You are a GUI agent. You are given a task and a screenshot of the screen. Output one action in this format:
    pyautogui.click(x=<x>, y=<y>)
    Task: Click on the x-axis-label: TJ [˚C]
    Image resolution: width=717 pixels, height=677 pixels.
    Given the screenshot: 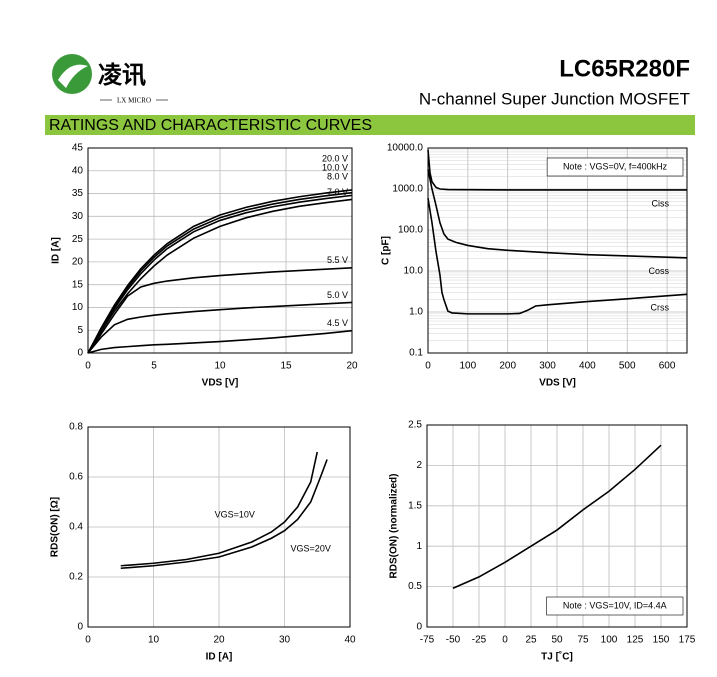 What is the action you would take?
    pyautogui.click(x=557, y=657)
    